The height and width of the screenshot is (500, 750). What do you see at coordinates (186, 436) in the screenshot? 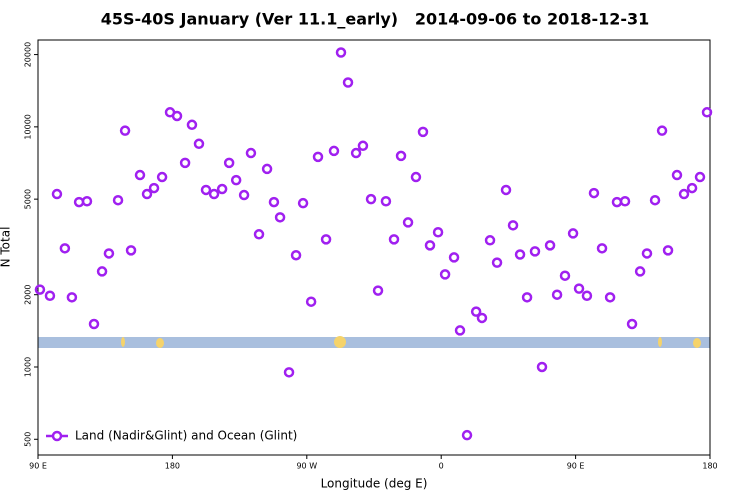
I see `legend-label: Land (Nadir&Glint) and Ocean (Glint)` at bounding box center [186, 436].